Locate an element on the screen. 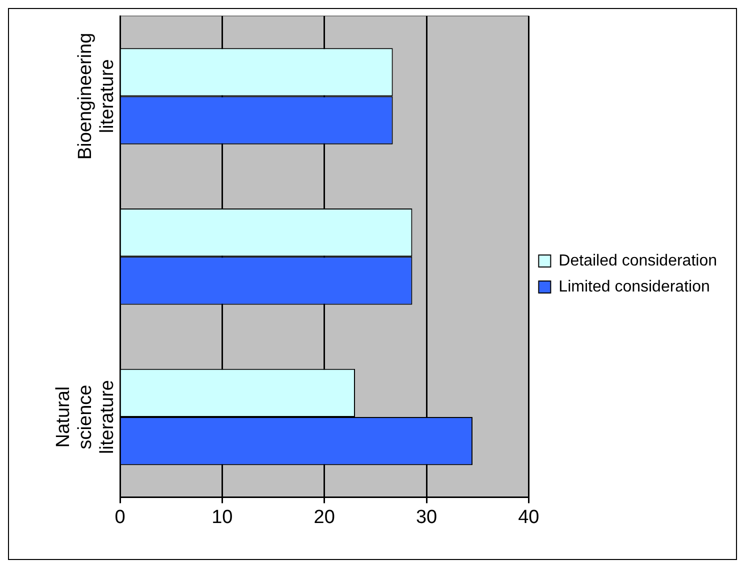 The image size is (739, 562). legend-label: Limited consideration is located at coordinates (634, 287).